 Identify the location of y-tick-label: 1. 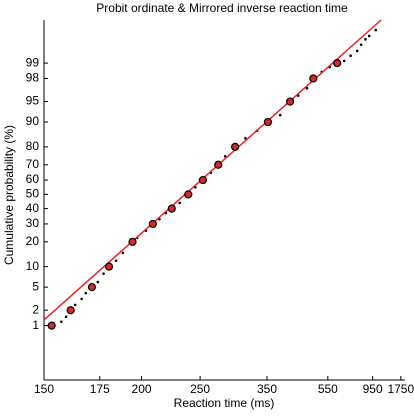
(35, 325).